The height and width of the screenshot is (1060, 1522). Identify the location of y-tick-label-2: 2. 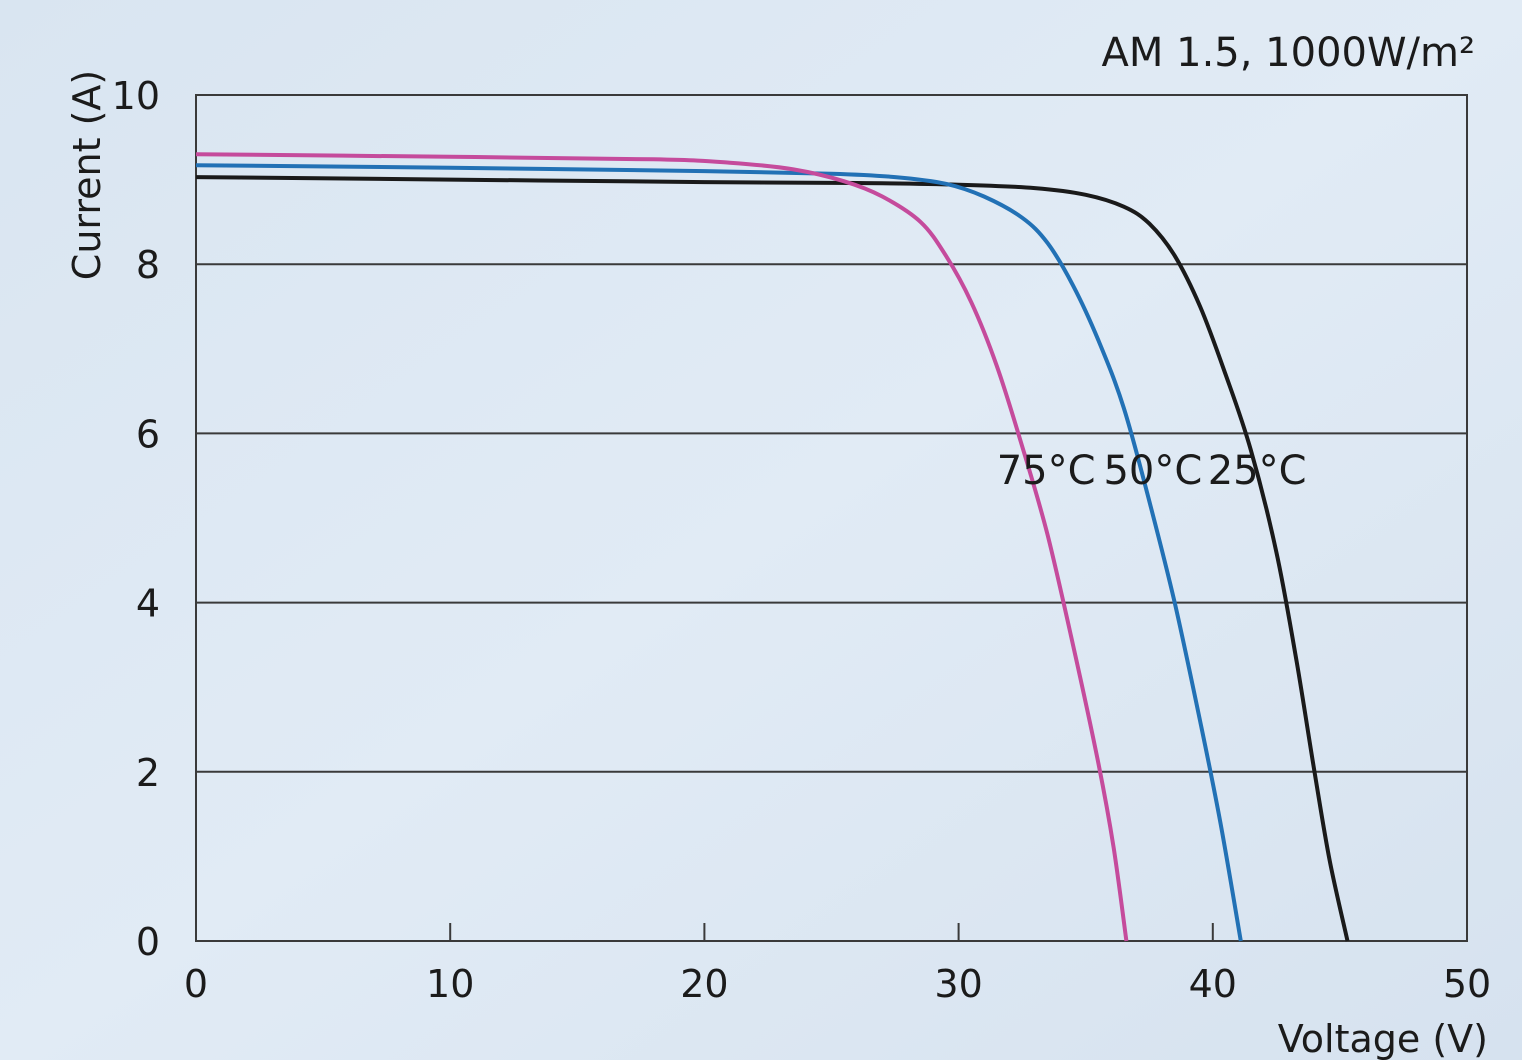
(148, 773).